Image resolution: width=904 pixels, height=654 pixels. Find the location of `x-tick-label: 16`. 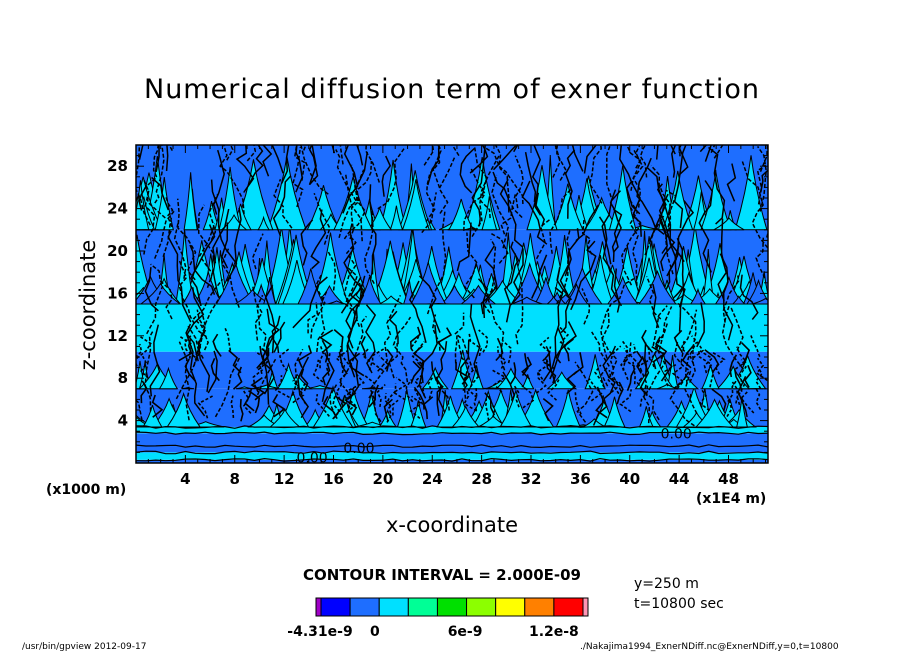

x-tick-label: 16 is located at coordinates (333, 479).